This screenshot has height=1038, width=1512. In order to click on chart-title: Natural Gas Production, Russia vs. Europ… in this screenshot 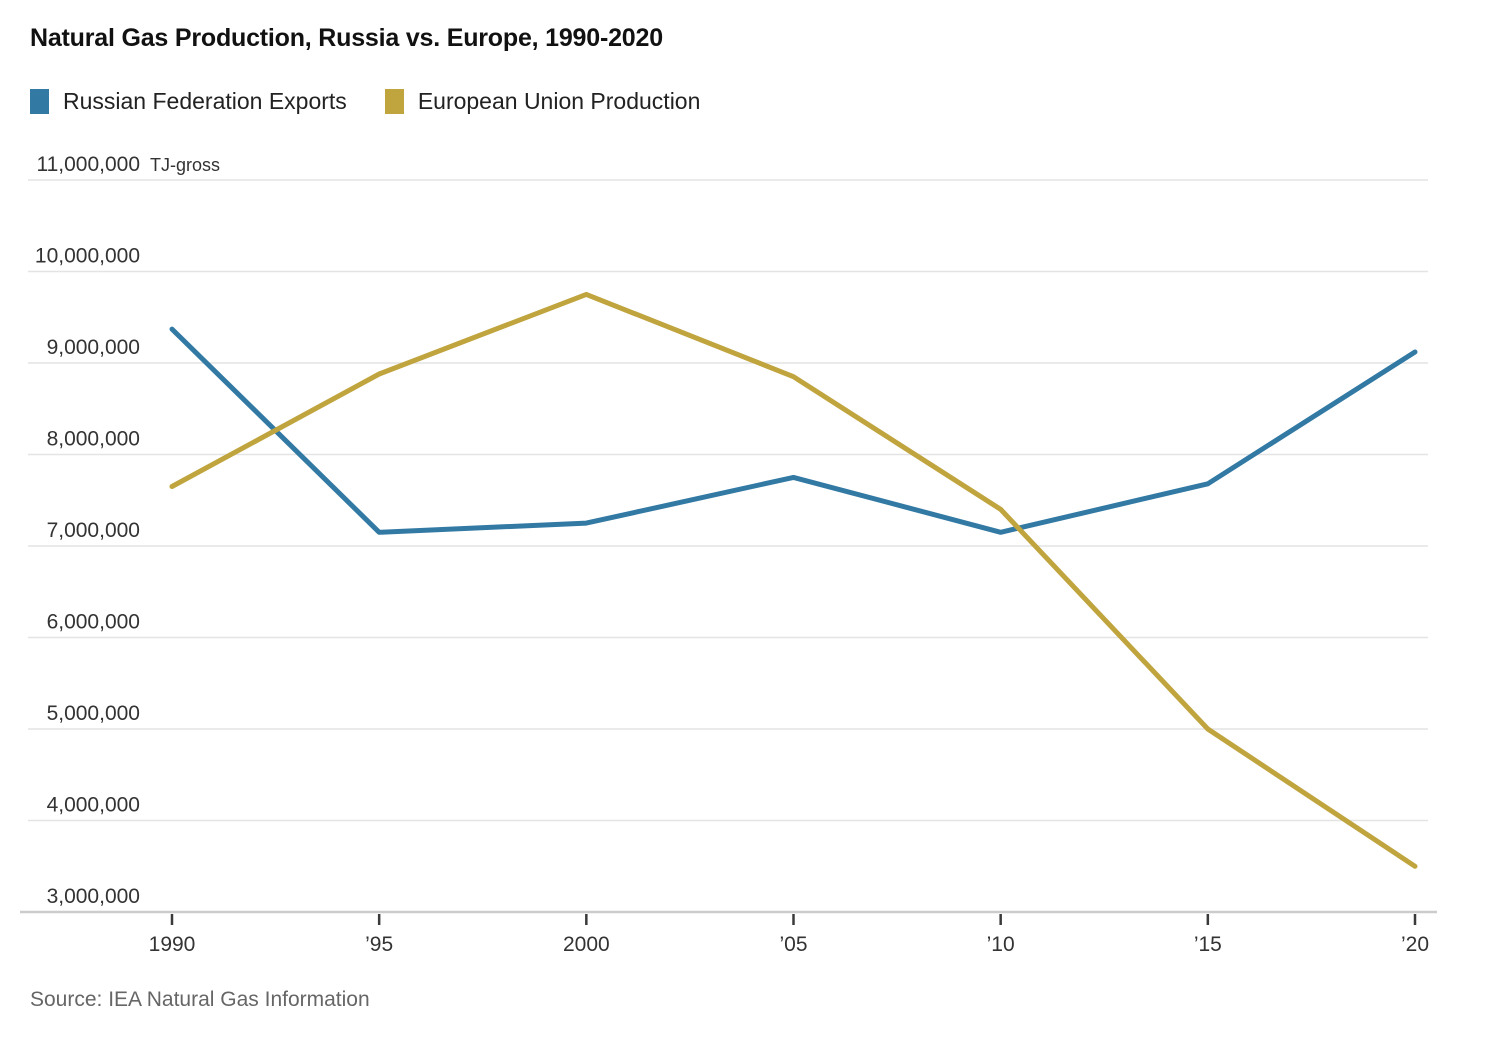, I will do `click(346, 38)`.